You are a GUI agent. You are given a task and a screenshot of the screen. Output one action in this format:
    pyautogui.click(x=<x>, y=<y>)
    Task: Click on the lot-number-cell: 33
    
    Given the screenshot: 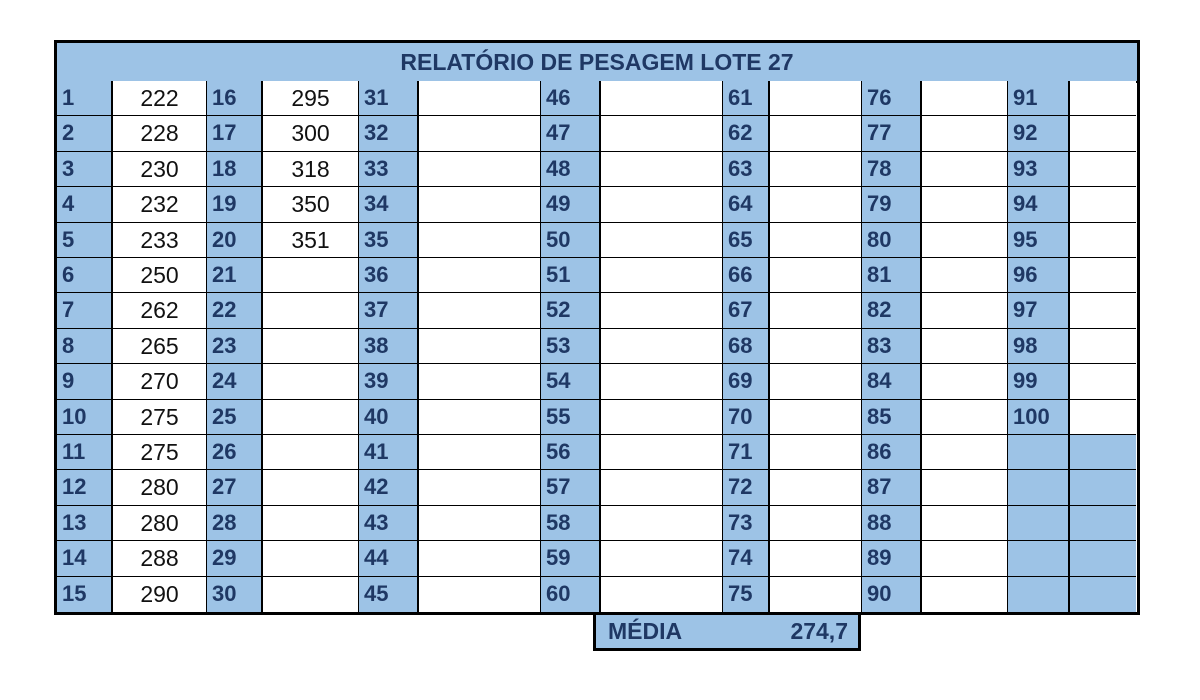 What is the action you would take?
    pyautogui.click(x=389, y=169)
    